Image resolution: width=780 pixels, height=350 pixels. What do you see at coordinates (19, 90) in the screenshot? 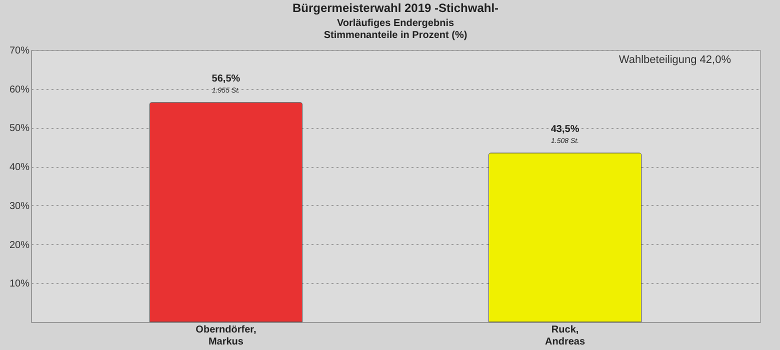
I see `y-tick-label: 60%` at bounding box center [19, 90].